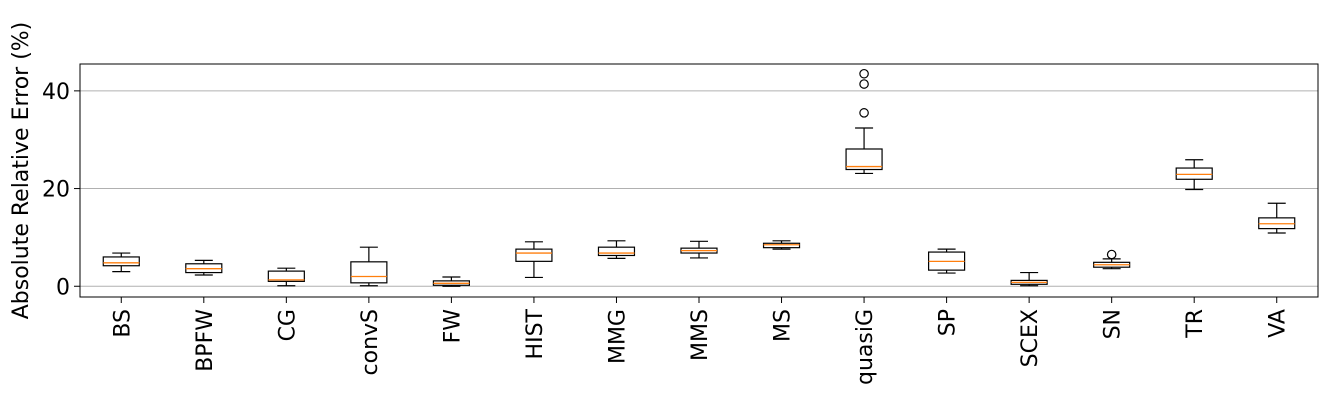 The width and height of the screenshot is (1334, 402). What do you see at coordinates (1277, 218) in the screenshot?
I see `box-VA` at bounding box center [1277, 218].